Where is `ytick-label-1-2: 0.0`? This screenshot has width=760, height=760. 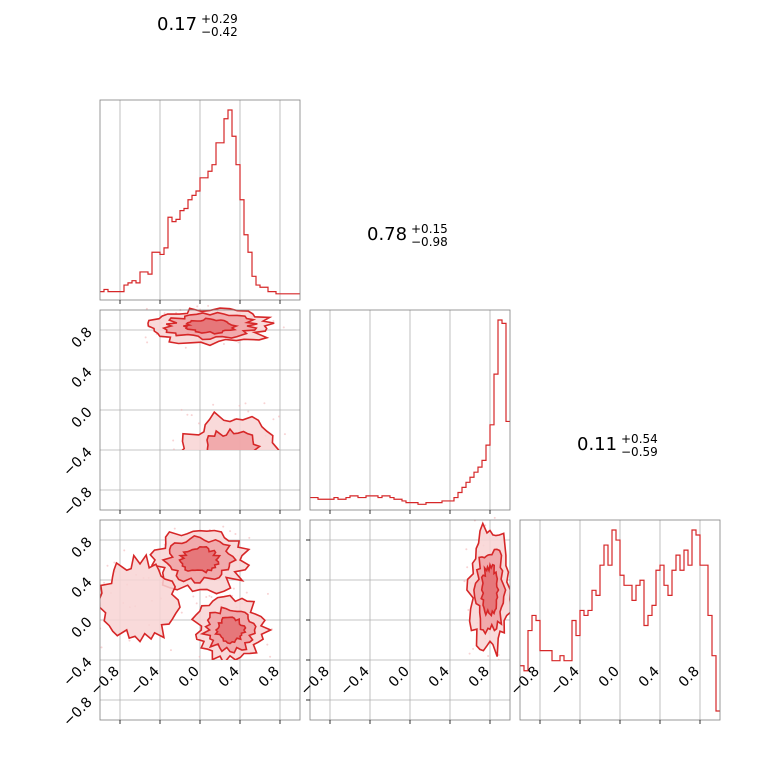
ytick-label-1-2: 0.0 is located at coordinates (82, 417).